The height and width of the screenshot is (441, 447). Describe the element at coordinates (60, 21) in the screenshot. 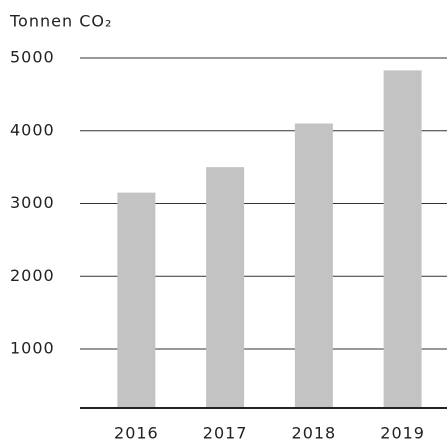

I see `y-axis-label: Tonnen CO₂` at that location.